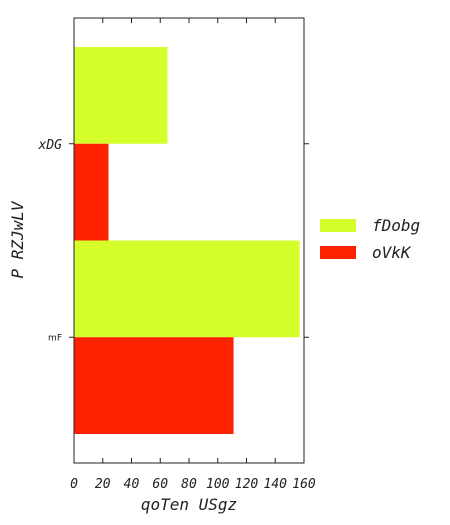  Describe the element at coordinates (74, 484) in the screenshot. I see `x-tick-label: 0` at that location.